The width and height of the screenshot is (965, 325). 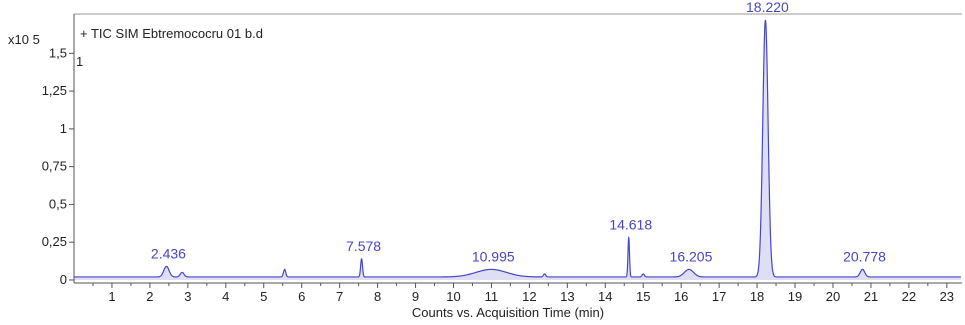 What do you see at coordinates (833, 296) in the screenshot?
I see `x-tick-label: 20` at bounding box center [833, 296].